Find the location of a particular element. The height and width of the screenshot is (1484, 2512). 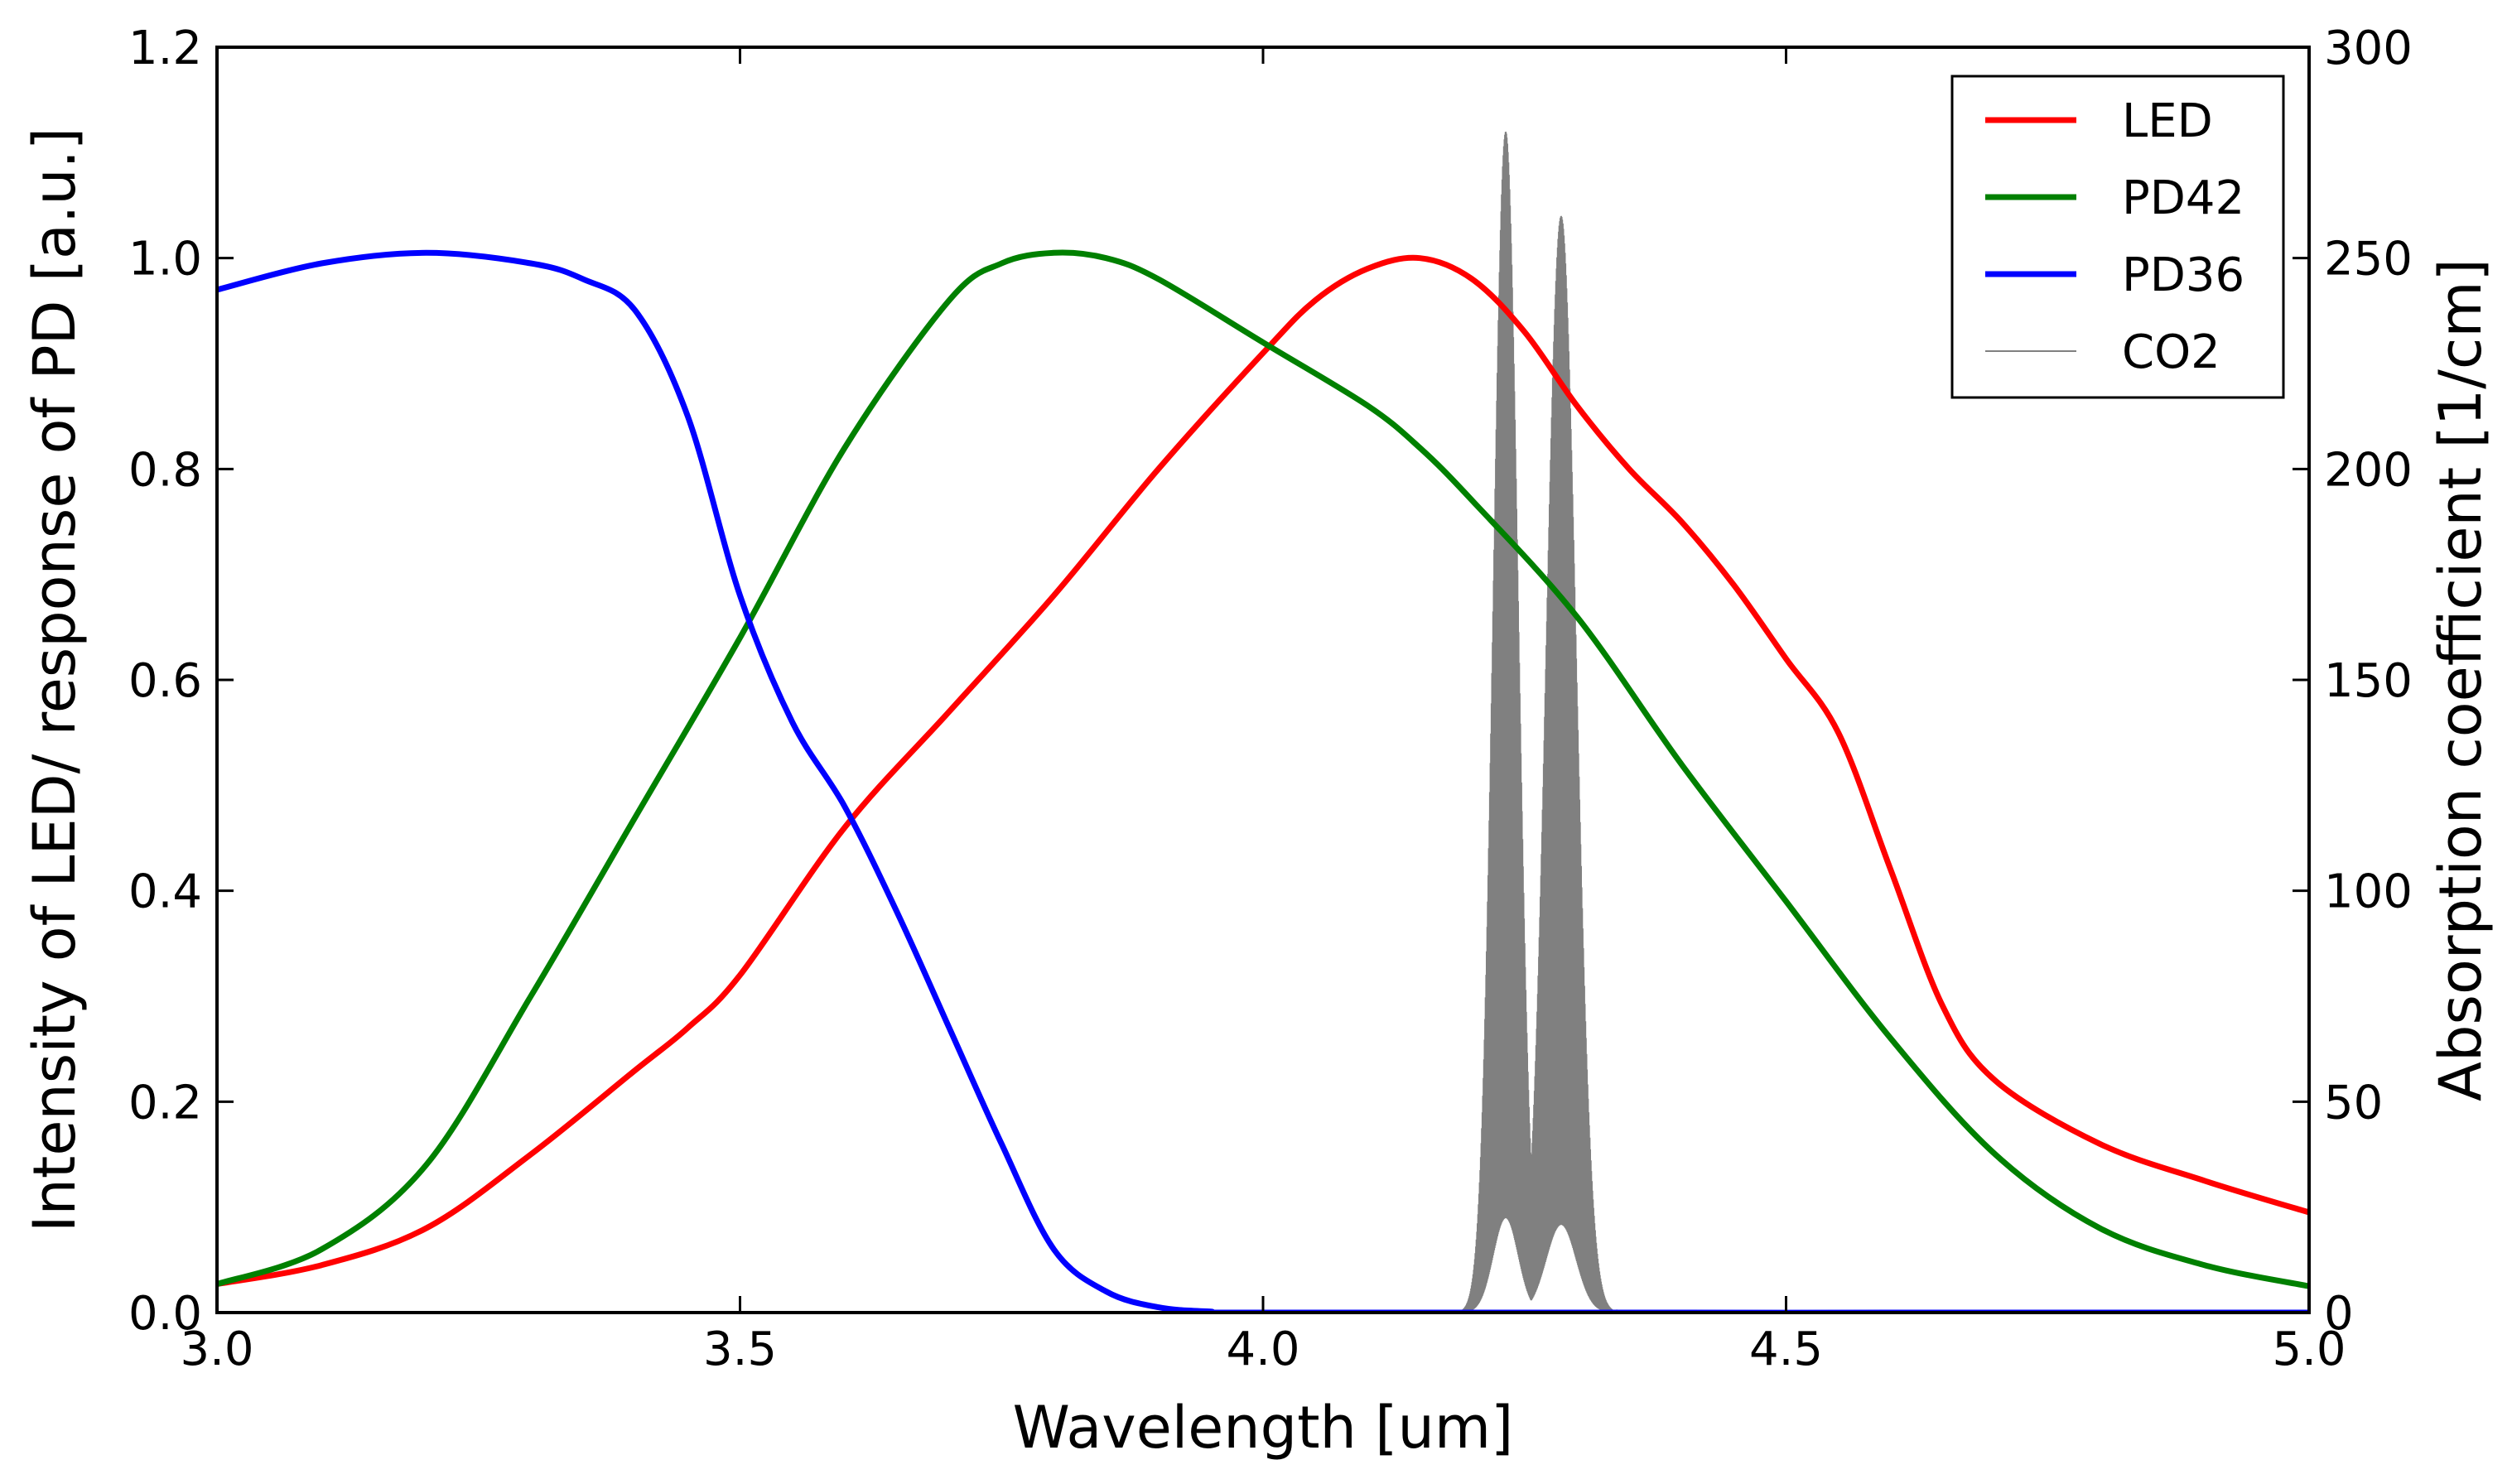

y-axis-label: Intensity of LED/ response of PD [a.u.] is located at coordinates (55, 680).